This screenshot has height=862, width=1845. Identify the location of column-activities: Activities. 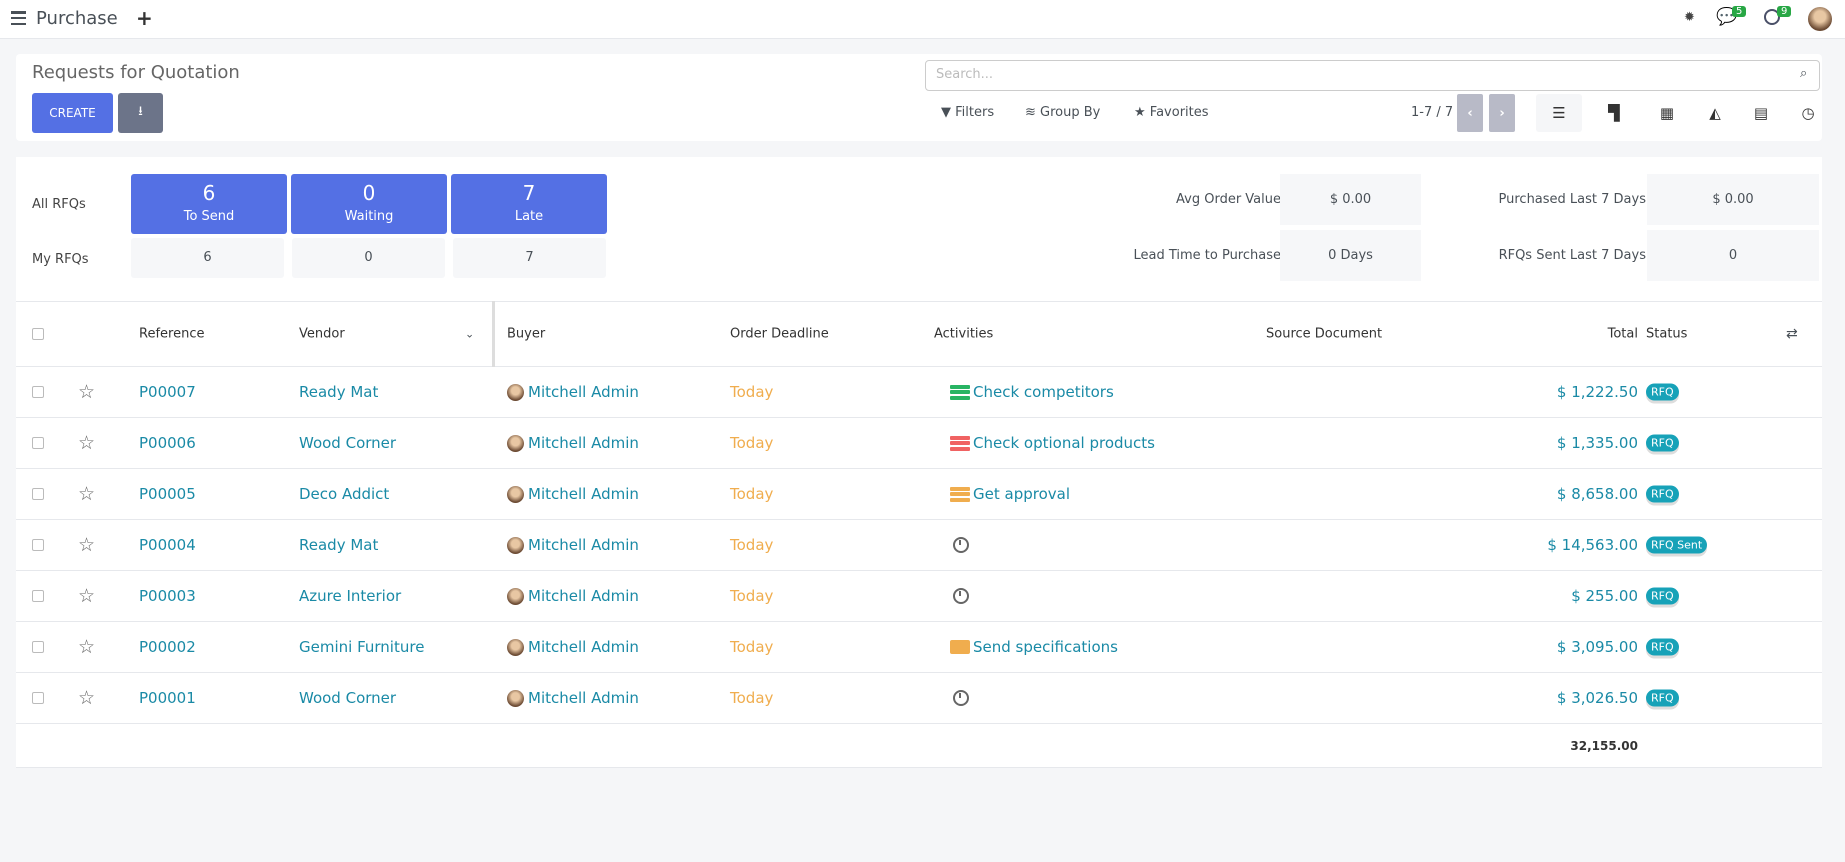
(964, 334).